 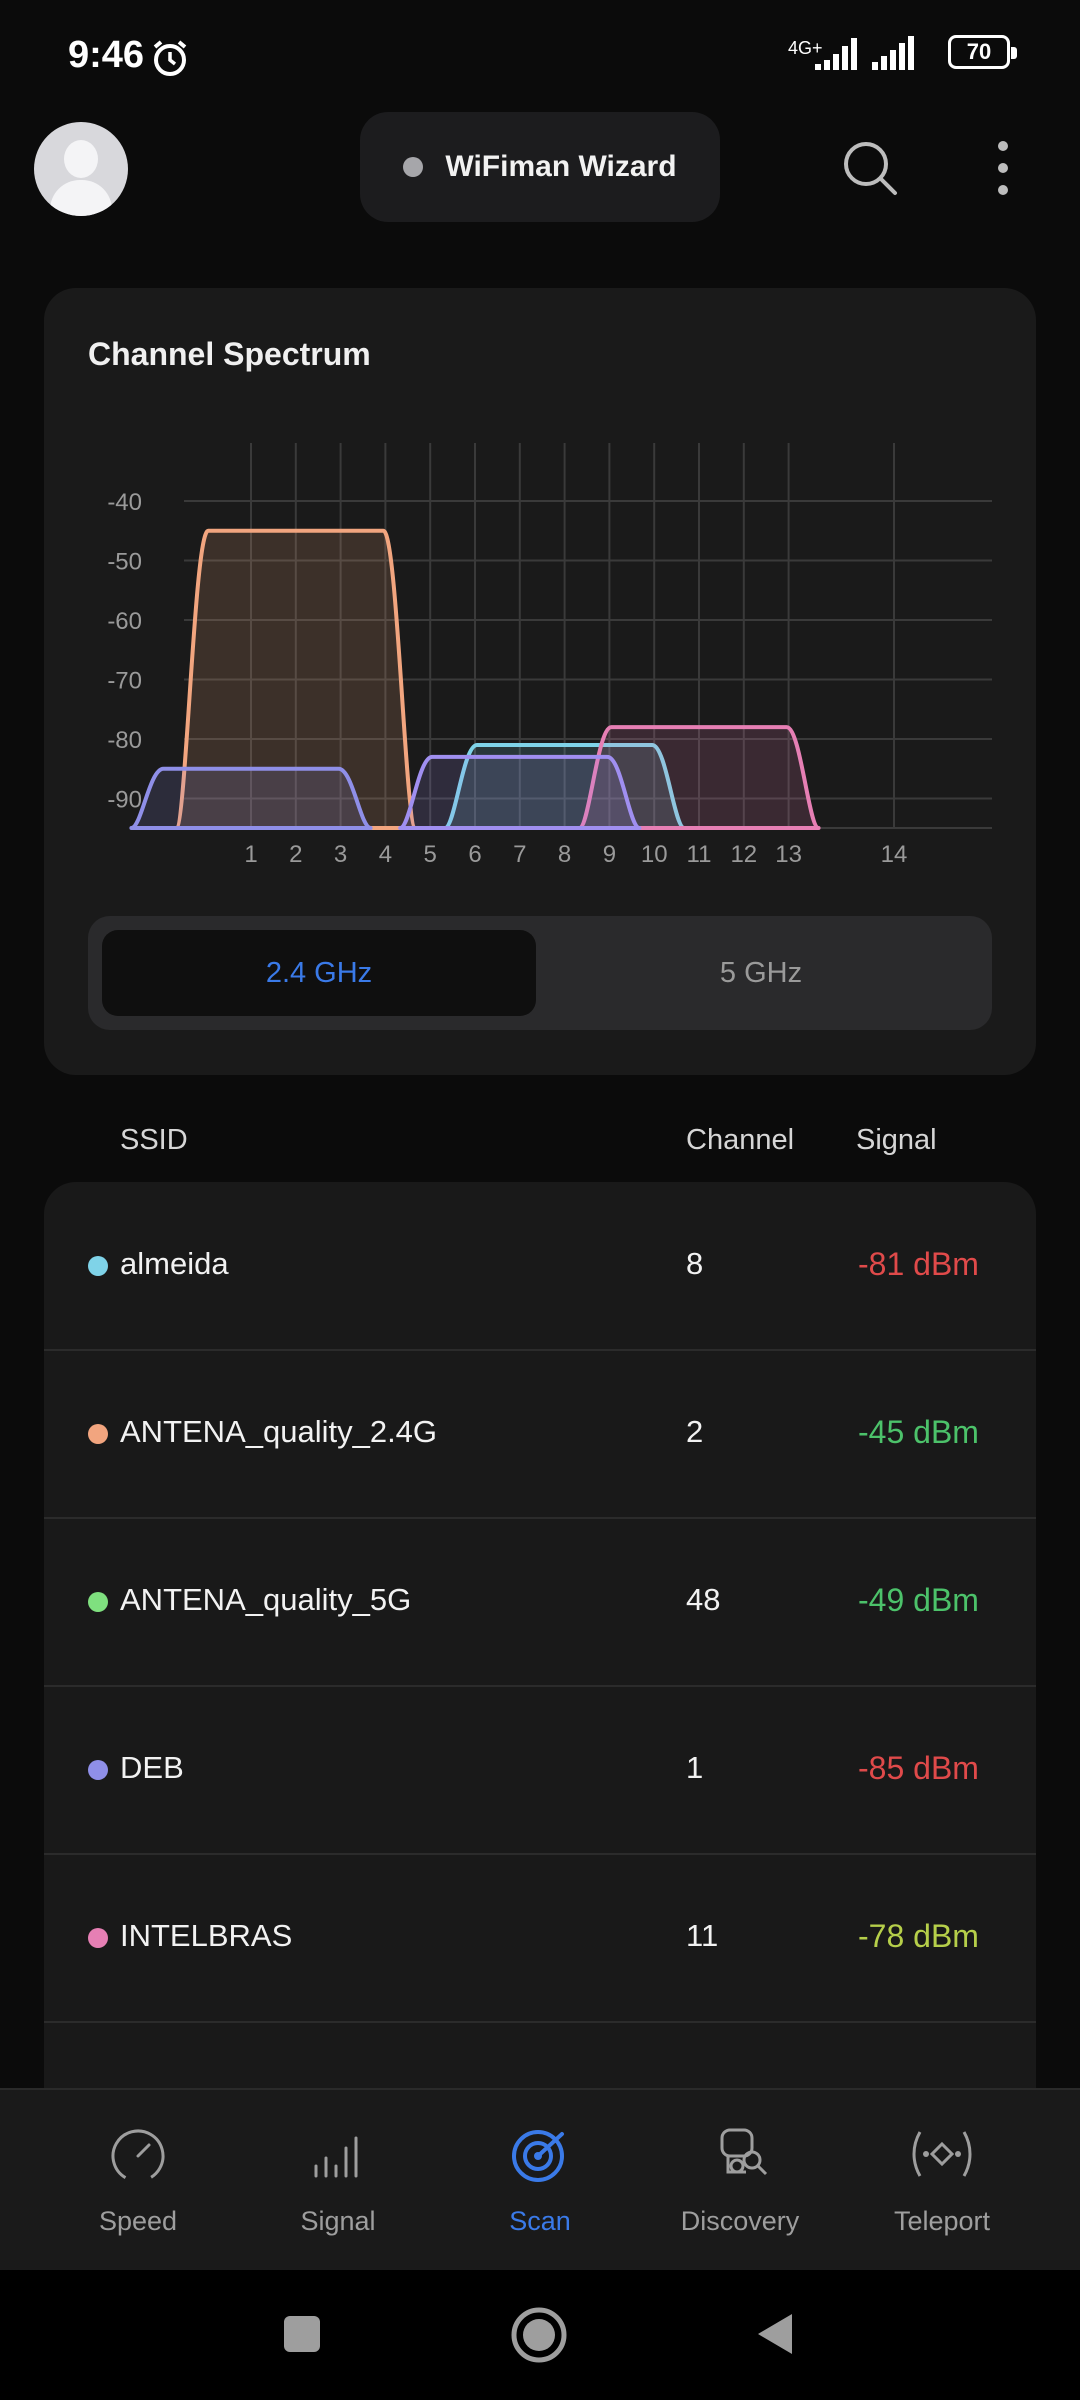 What do you see at coordinates (740, 2221) in the screenshot?
I see `nav-label: Discovery` at bounding box center [740, 2221].